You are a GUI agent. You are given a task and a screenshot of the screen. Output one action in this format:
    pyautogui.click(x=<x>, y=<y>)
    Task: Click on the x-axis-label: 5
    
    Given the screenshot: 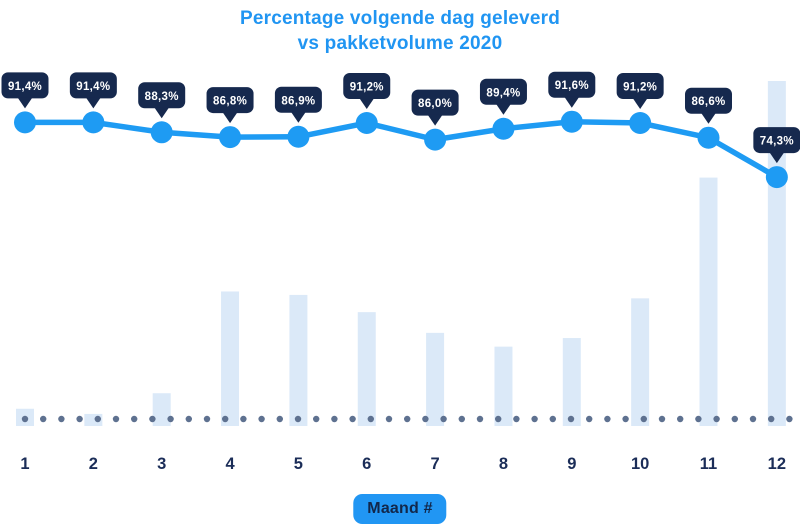 What is the action you would take?
    pyautogui.click(x=298, y=464)
    